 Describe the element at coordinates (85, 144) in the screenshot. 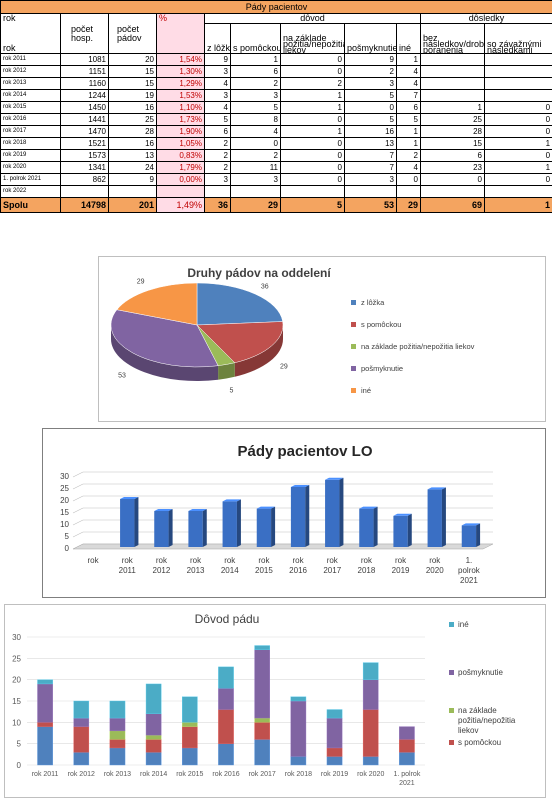

I see `cell-hosp: 1521` at that location.